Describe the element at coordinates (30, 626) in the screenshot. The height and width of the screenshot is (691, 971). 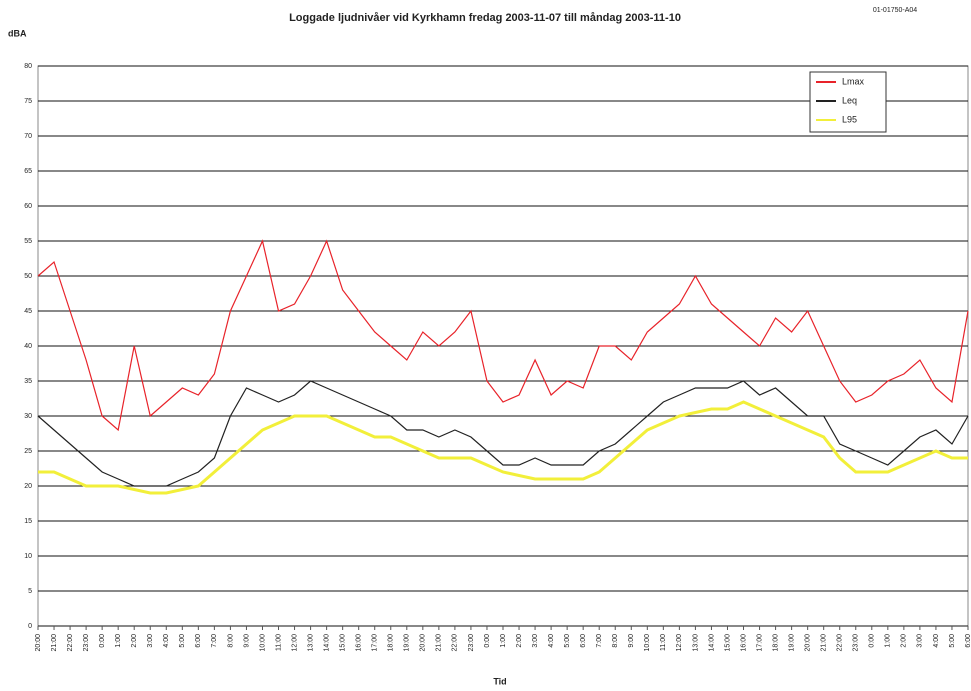
I see `y-tick-label: 0` at that location.